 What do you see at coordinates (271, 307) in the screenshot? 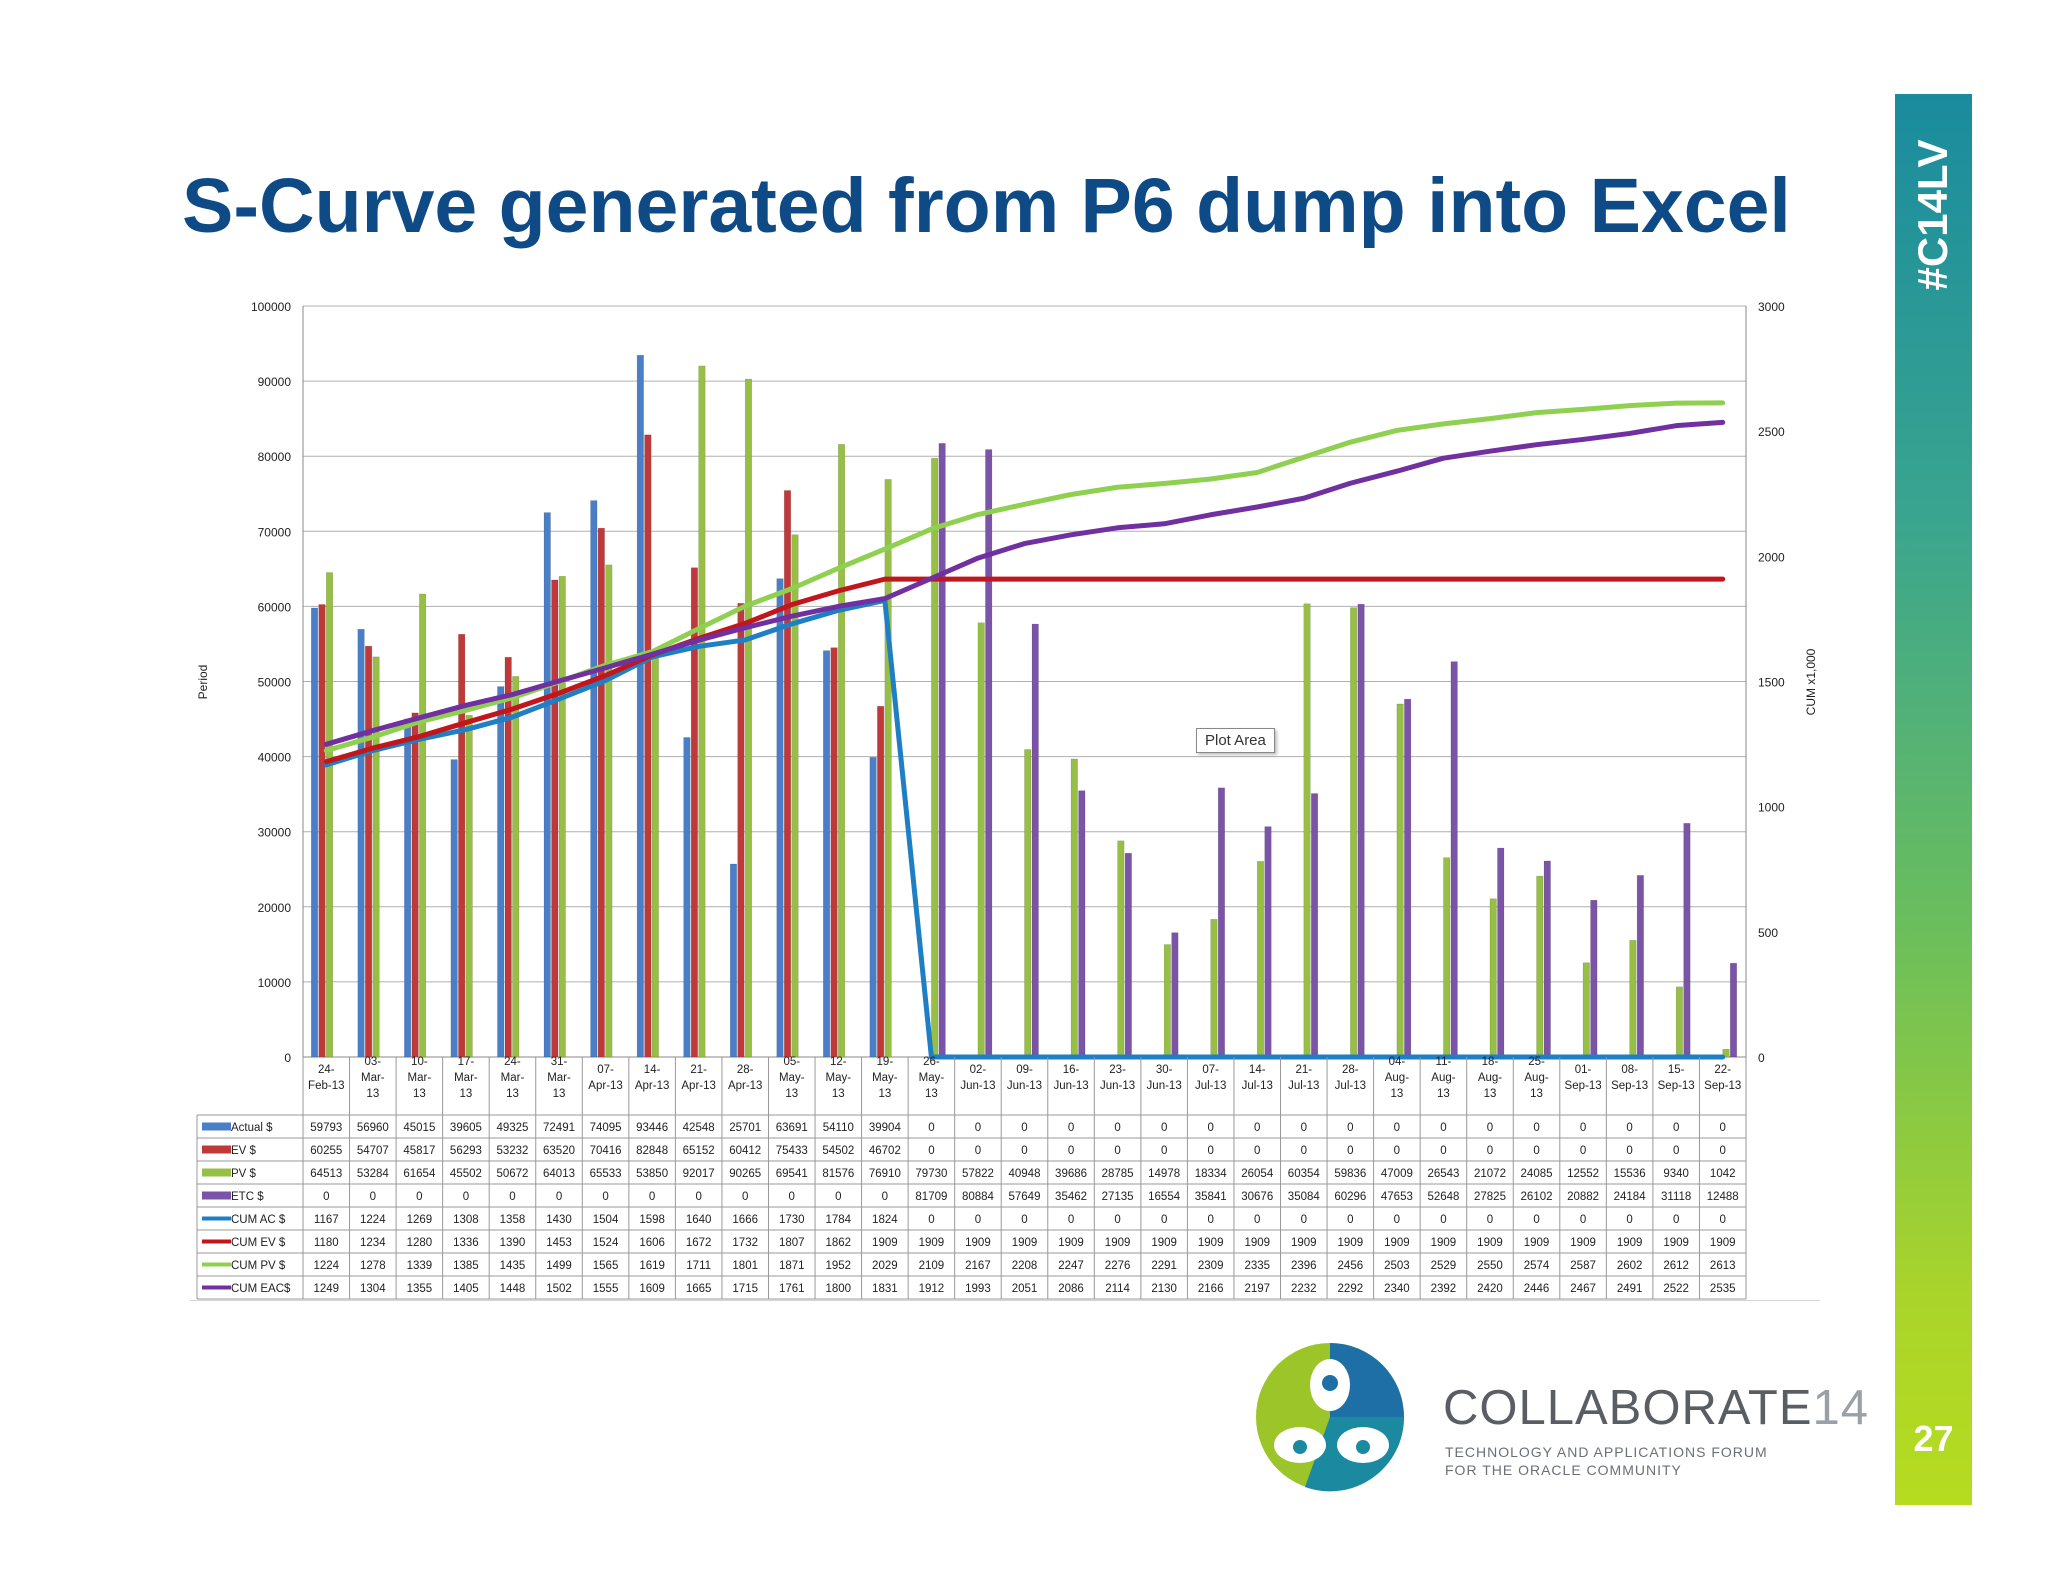
I see `y-tick-label: 100000` at bounding box center [271, 307].